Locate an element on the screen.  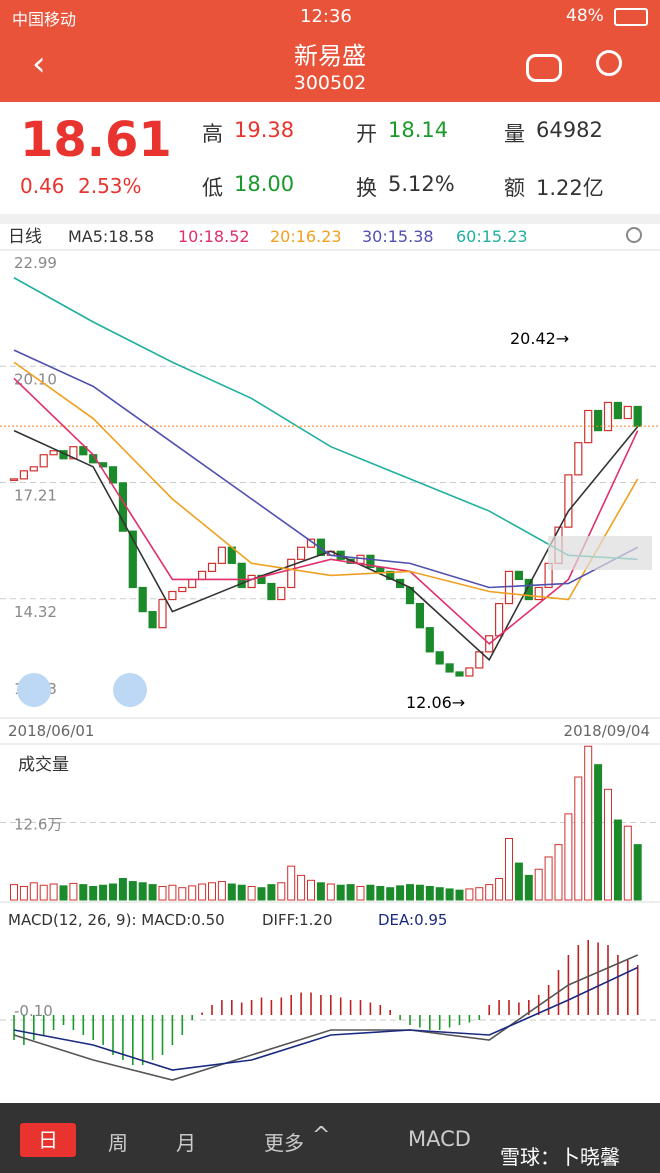
field-value: 19.38 is located at coordinates (264, 130).